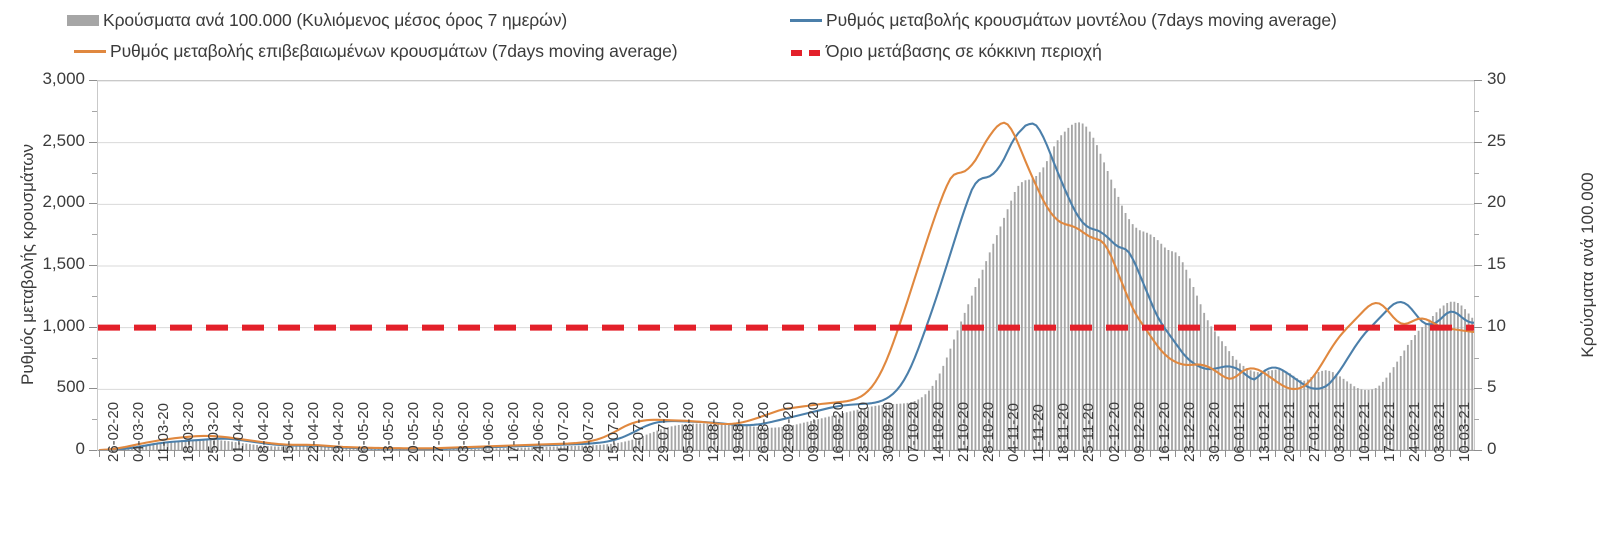 Image resolution: width=1609 pixels, height=549 pixels. What do you see at coordinates (1496, 263) in the screenshot?
I see `y-tick-label: 15` at bounding box center [1496, 263].